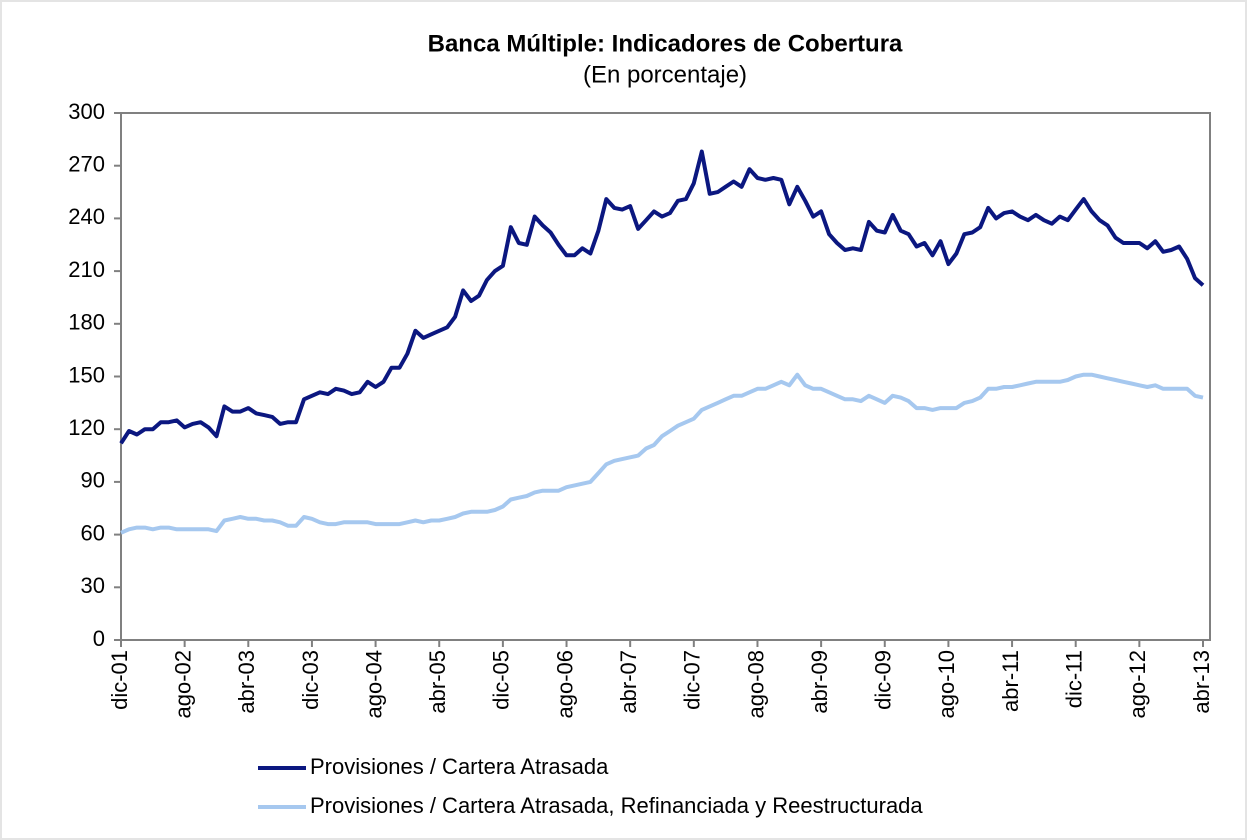  I want to click on x-tick-label: dic-01, so click(119, 680).